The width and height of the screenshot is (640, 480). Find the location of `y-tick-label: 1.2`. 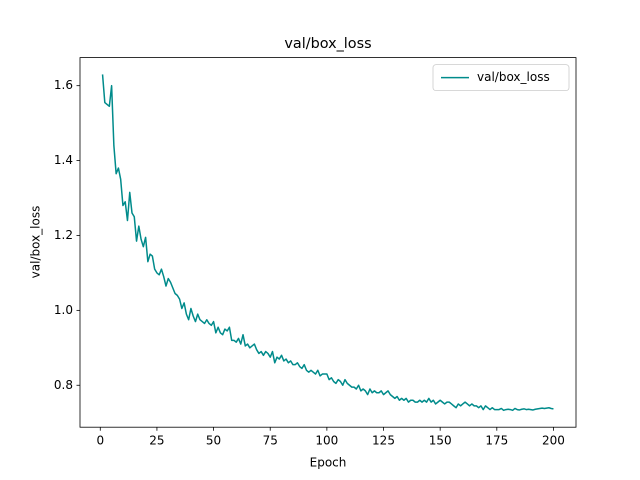

y-tick-label: 1.2 is located at coordinates (63, 235).